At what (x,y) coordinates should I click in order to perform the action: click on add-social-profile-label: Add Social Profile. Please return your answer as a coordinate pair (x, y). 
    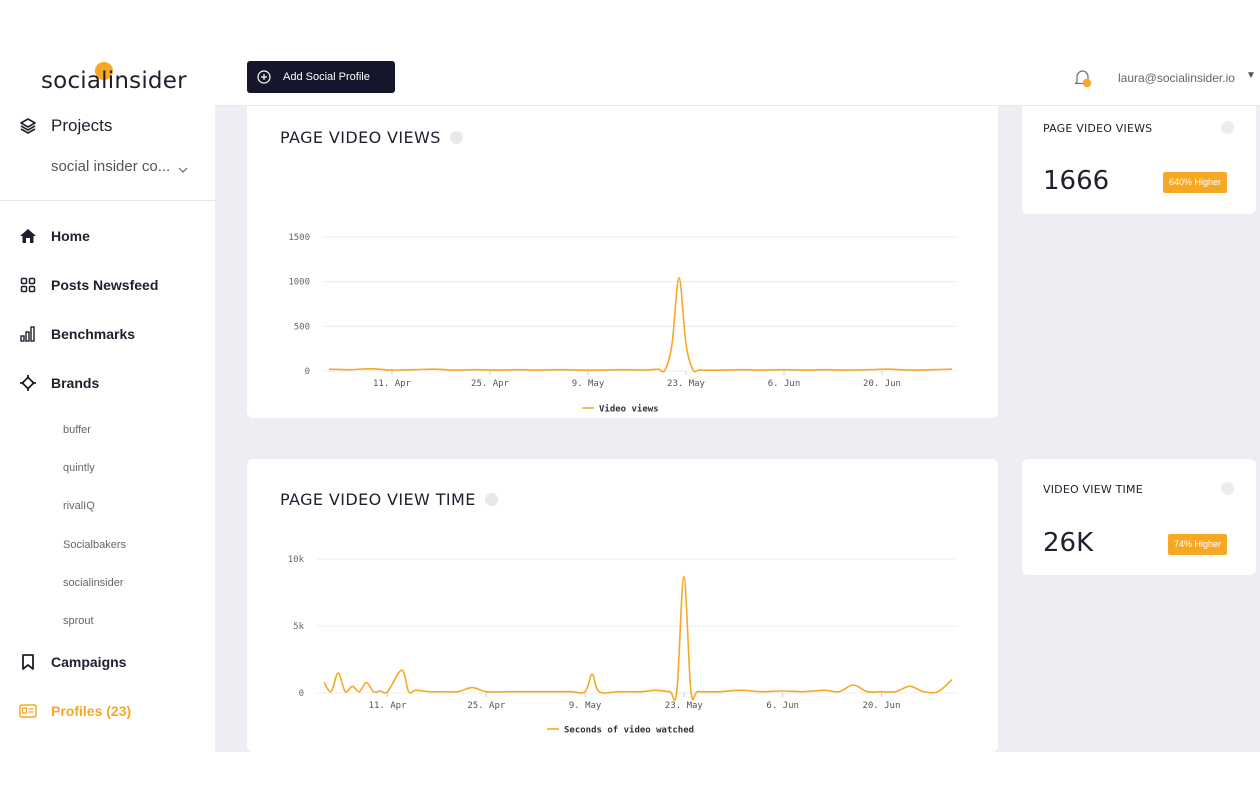
    Looking at the image, I should click on (326, 77).